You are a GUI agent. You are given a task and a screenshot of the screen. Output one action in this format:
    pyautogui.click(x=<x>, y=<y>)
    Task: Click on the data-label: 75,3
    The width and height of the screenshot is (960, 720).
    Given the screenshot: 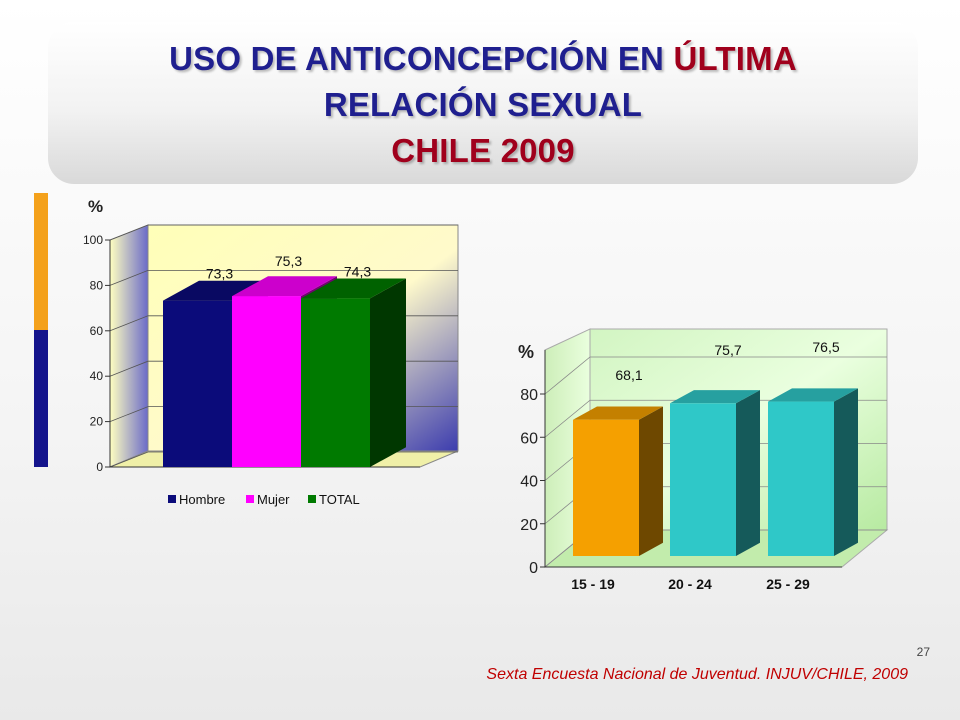 What is the action you would take?
    pyautogui.click(x=288, y=261)
    